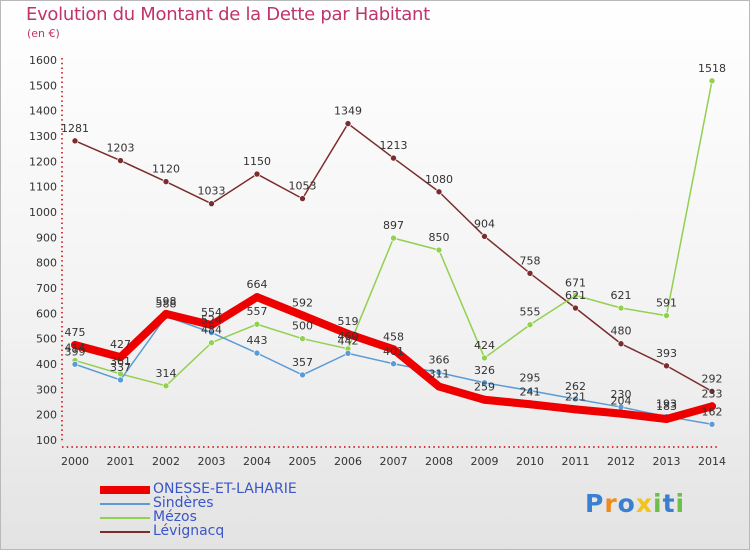  What do you see at coordinates (621, 401) in the screenshot?
I see `data-label: 204` at bounding box center [621, 401].